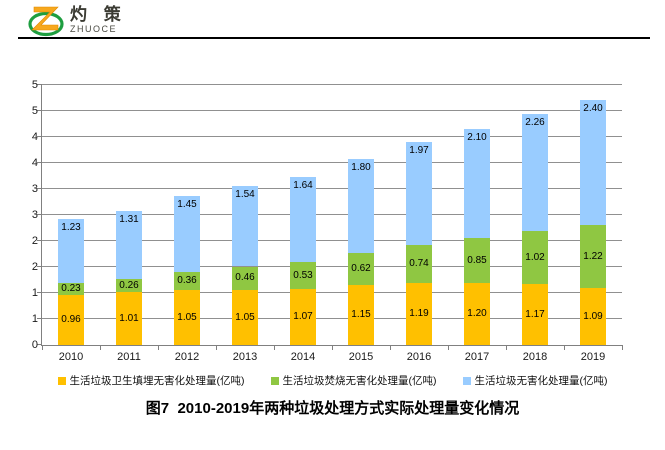 This screenshot has width=665, height=450. What do you see at coordinates (535, 172) in the screenshot?
I see `bar-segment: 2.26` at bounding box center [535, 172].